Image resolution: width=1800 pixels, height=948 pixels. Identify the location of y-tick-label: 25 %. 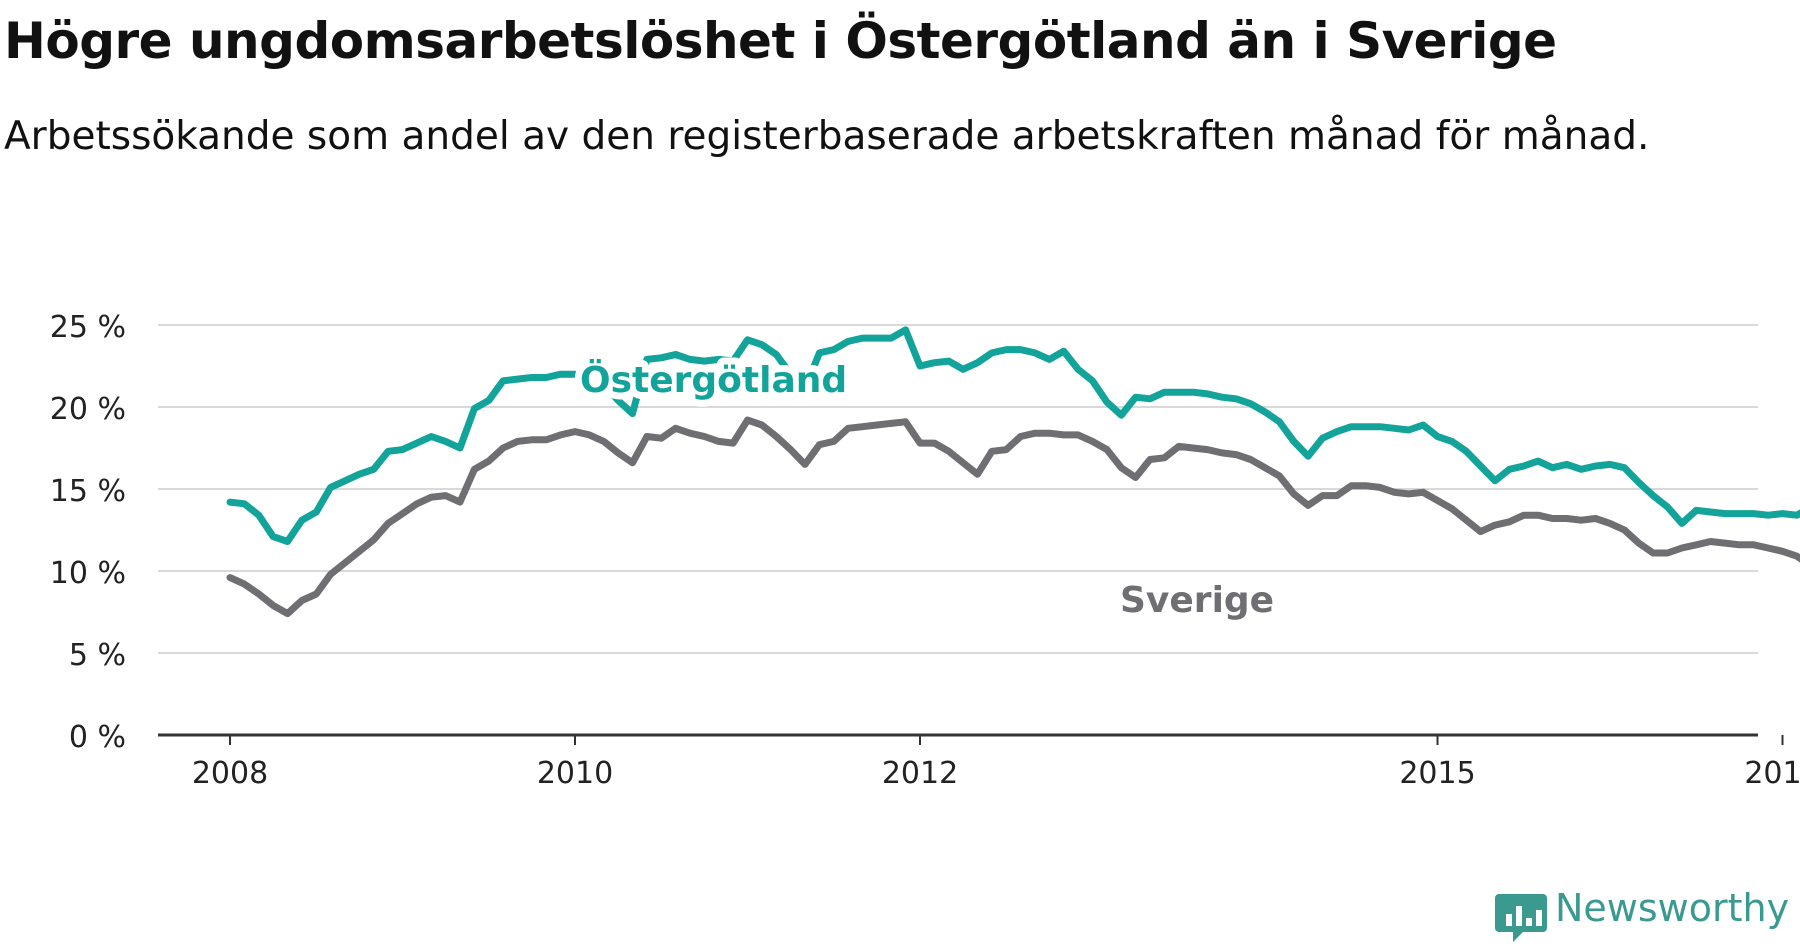
(88, 327).